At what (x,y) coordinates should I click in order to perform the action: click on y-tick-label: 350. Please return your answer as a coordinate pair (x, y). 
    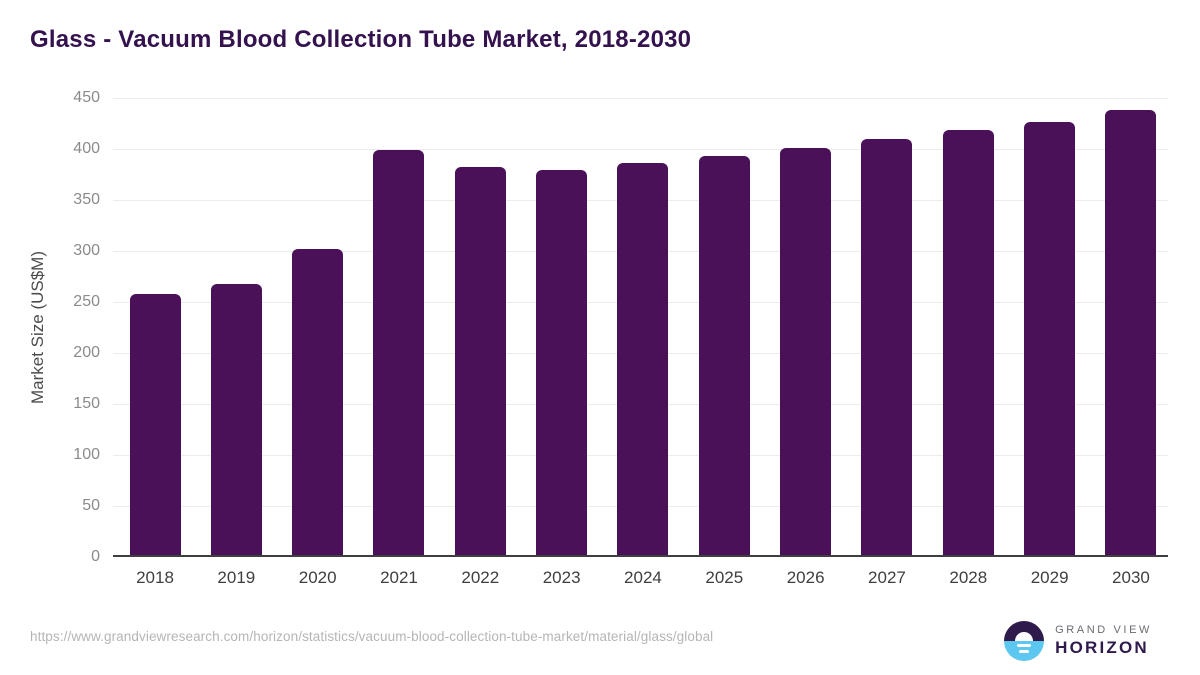
    Looking at the image, I should click on (86, 199).